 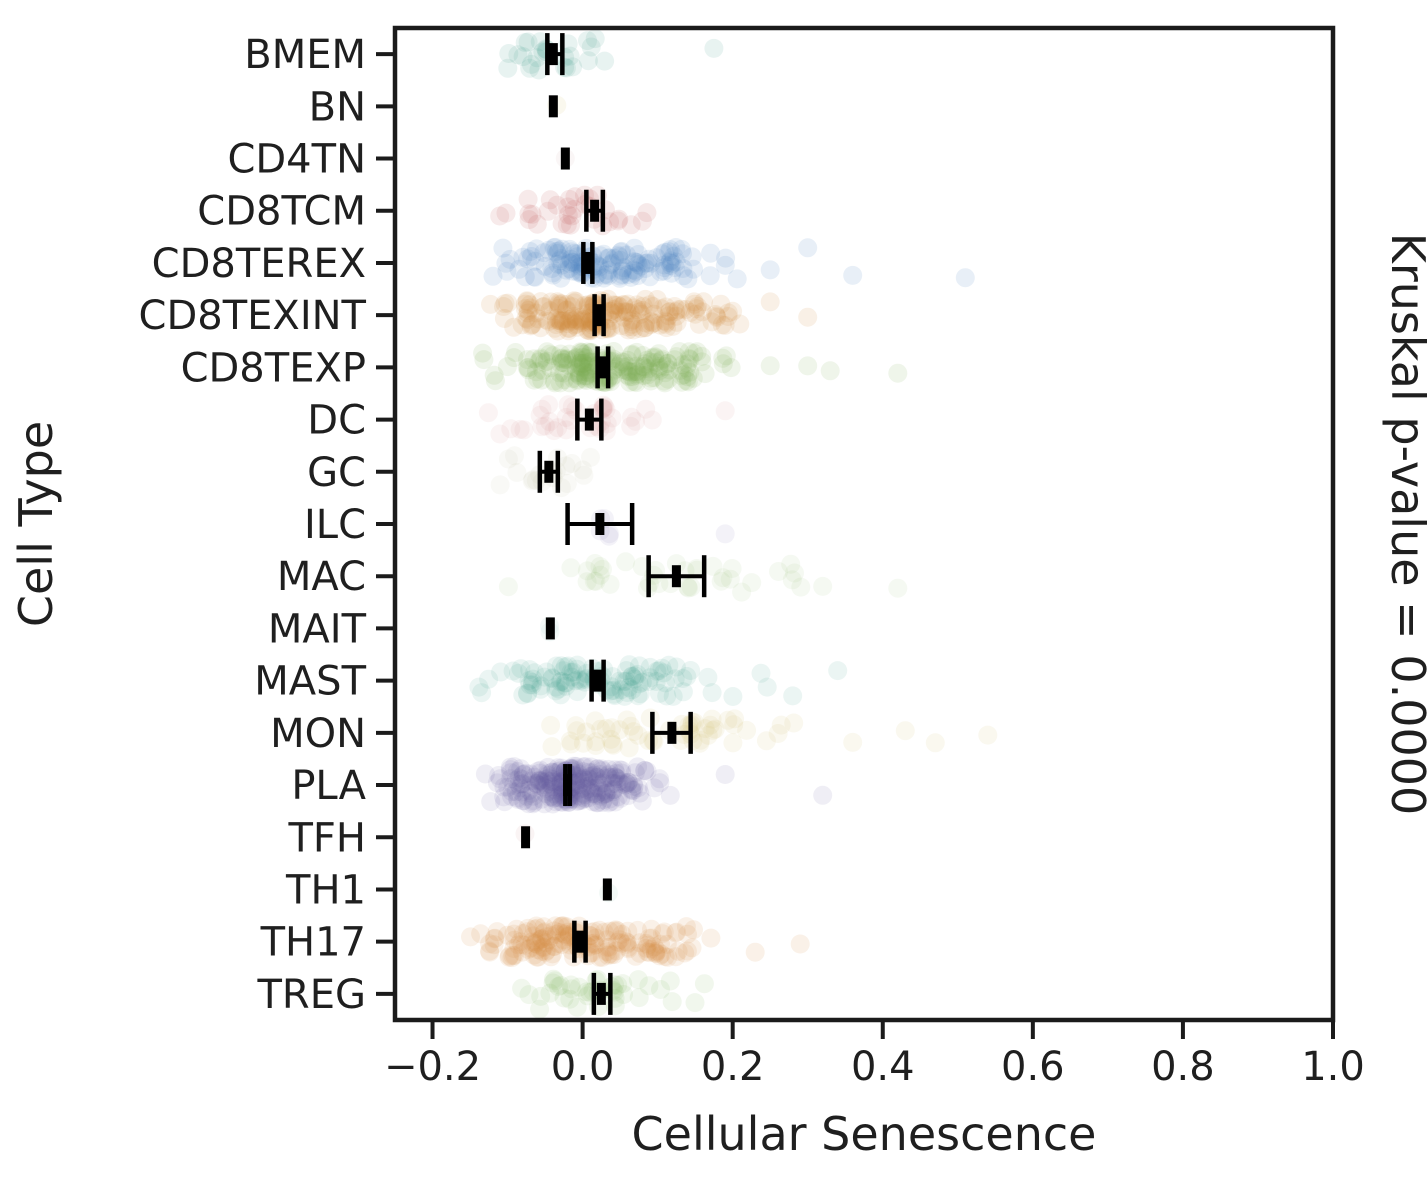 I want to click on y-tick-label: DC, so click(x=336, y=421).